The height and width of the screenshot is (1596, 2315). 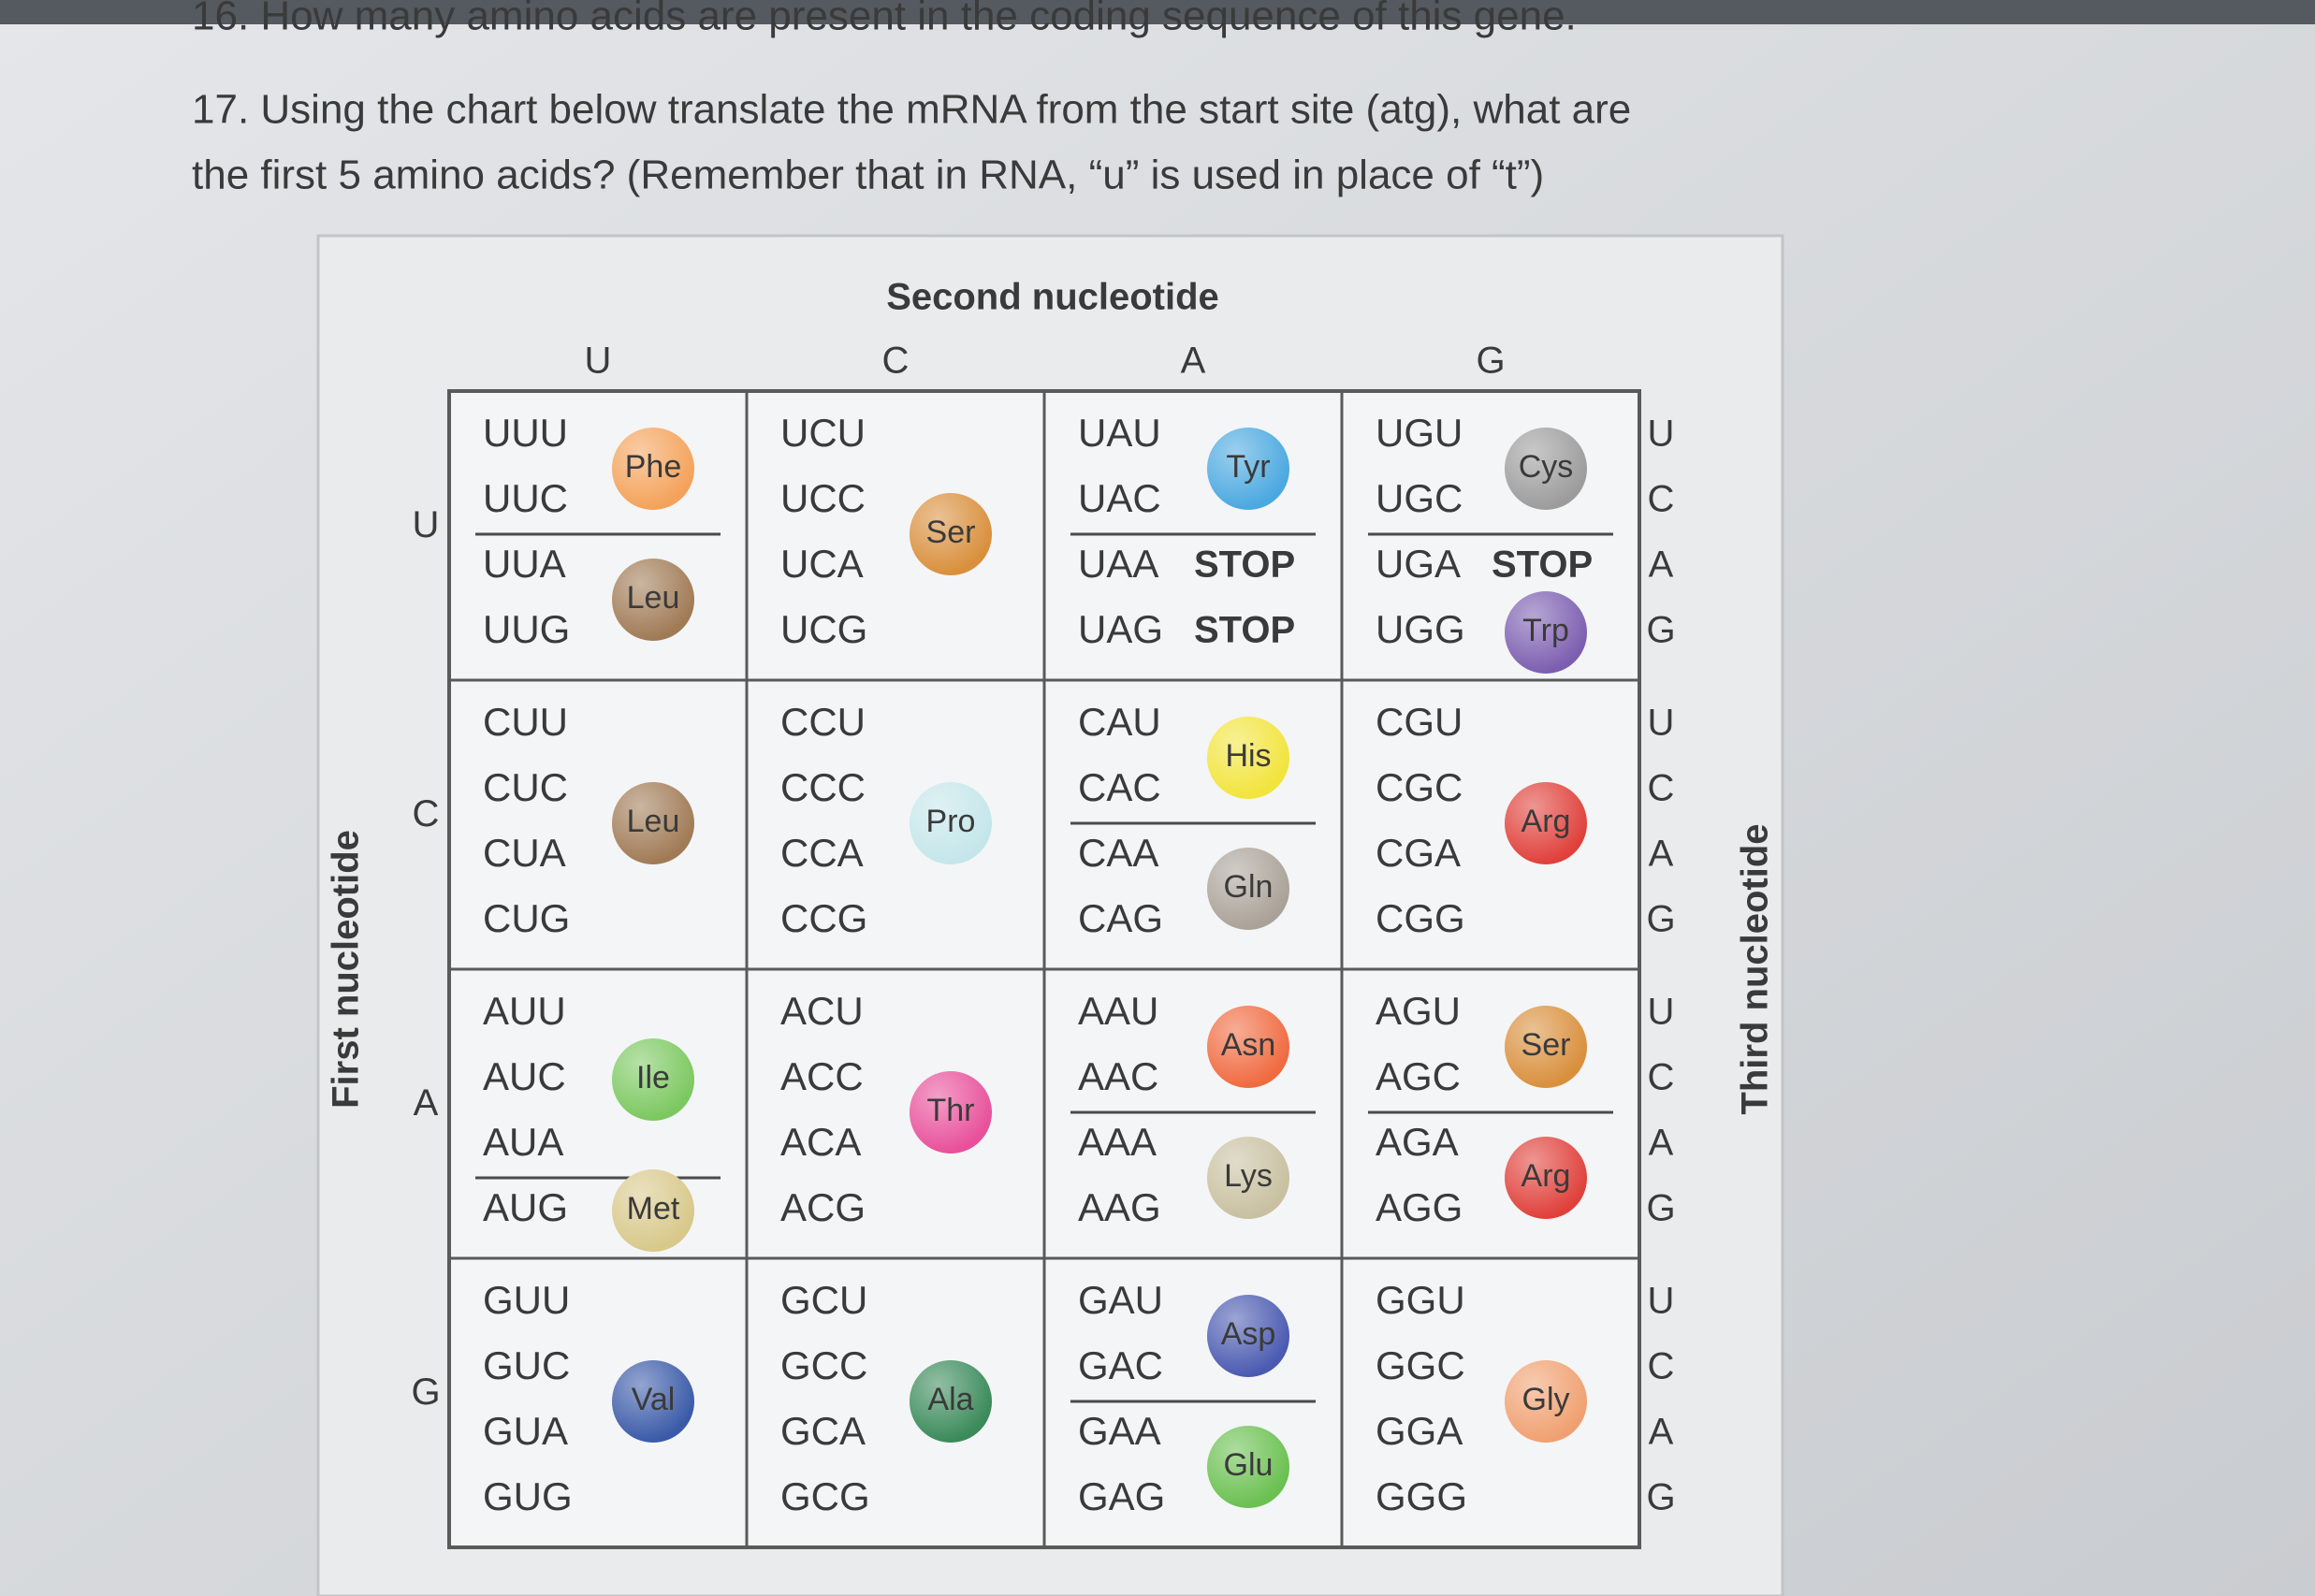 I want to click on codon: UGA, so click(x=1418, y=564).